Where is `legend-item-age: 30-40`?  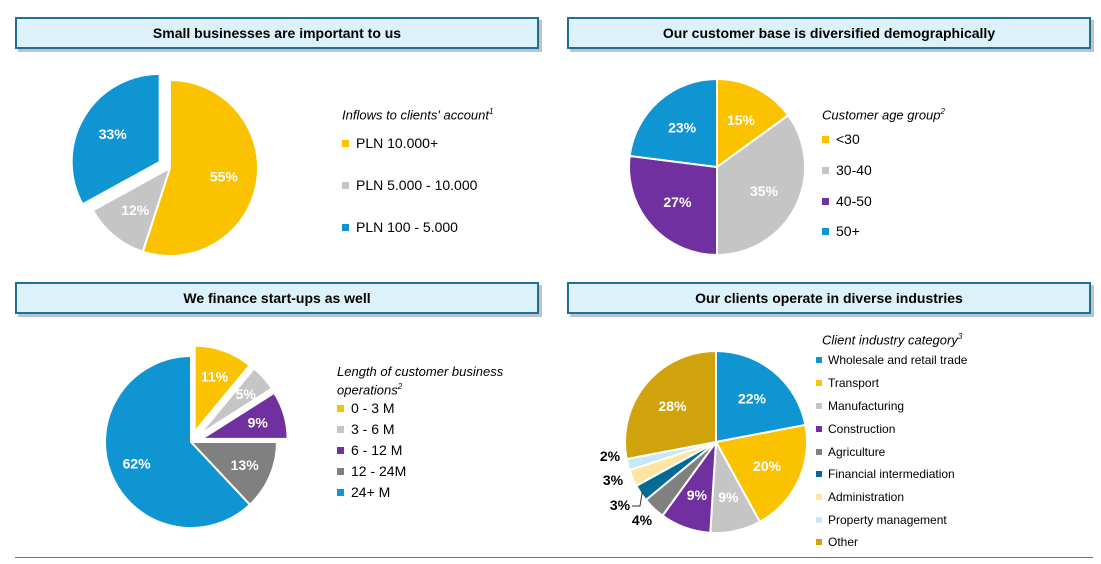
legend-item-age: 30-40 is located at coordinates (847, 170).